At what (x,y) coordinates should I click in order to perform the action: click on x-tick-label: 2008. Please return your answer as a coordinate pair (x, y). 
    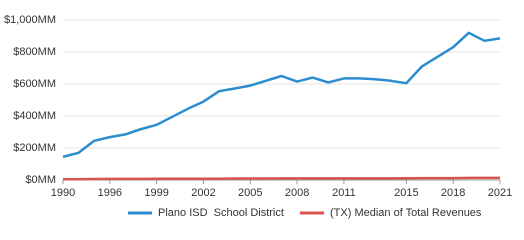
    Looking at the image, I should click on (297, 193).